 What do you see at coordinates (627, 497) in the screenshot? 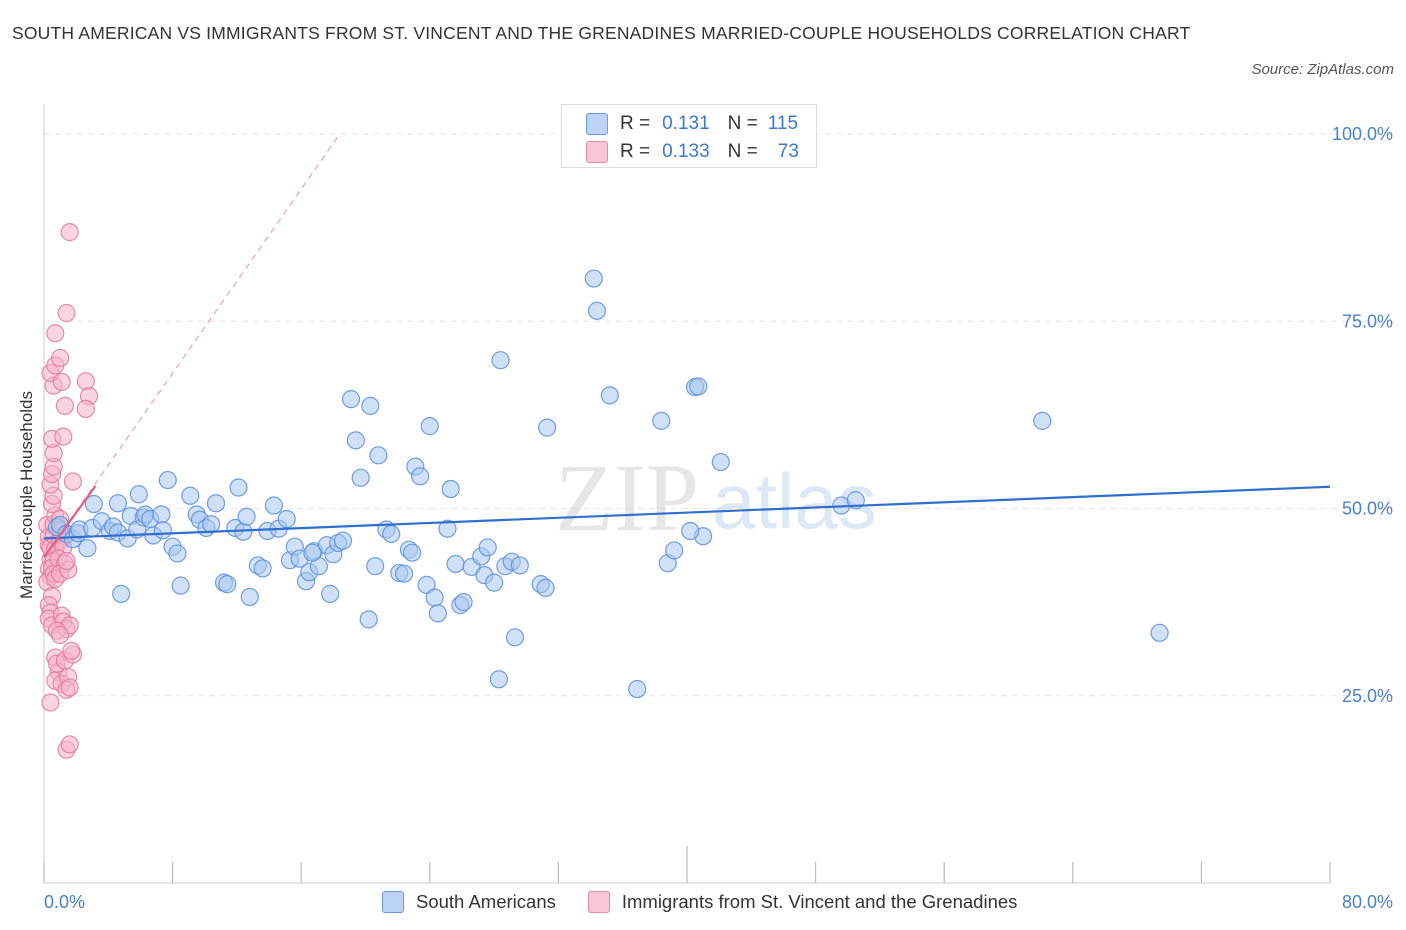
I see `watermark-zip: ZIP` at bounding box center [627, 497].